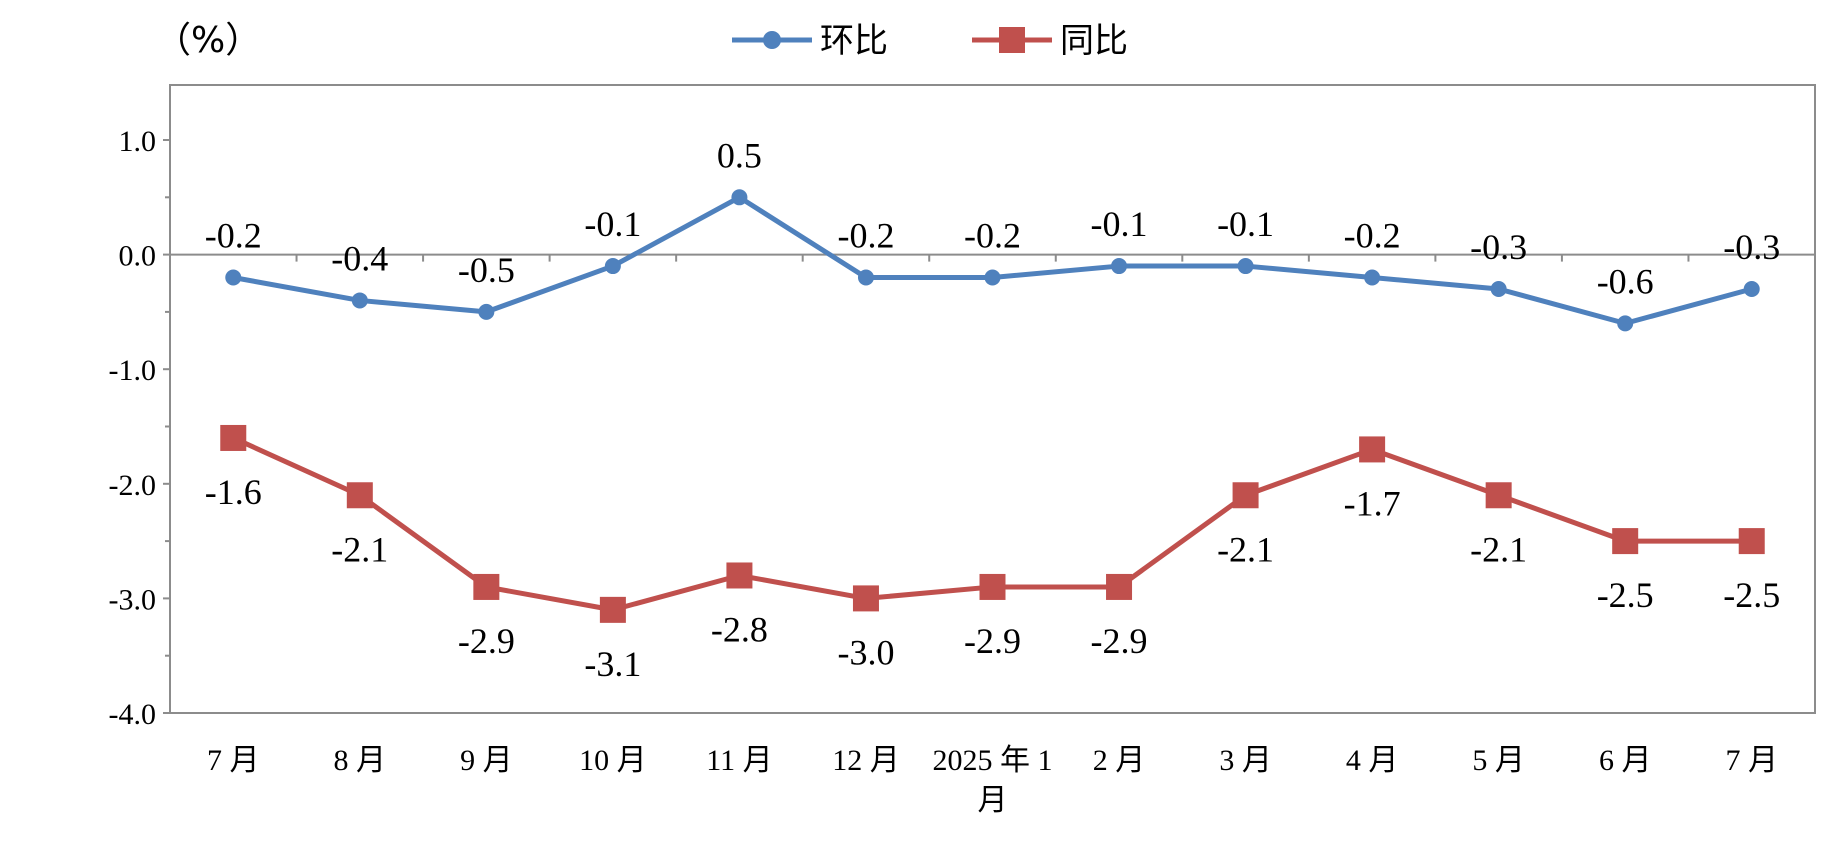  What do you see at coordinates (739, 629) in the screenshot?
I see `series-2-data-label: -2.8` at bounding box center [739, 629].